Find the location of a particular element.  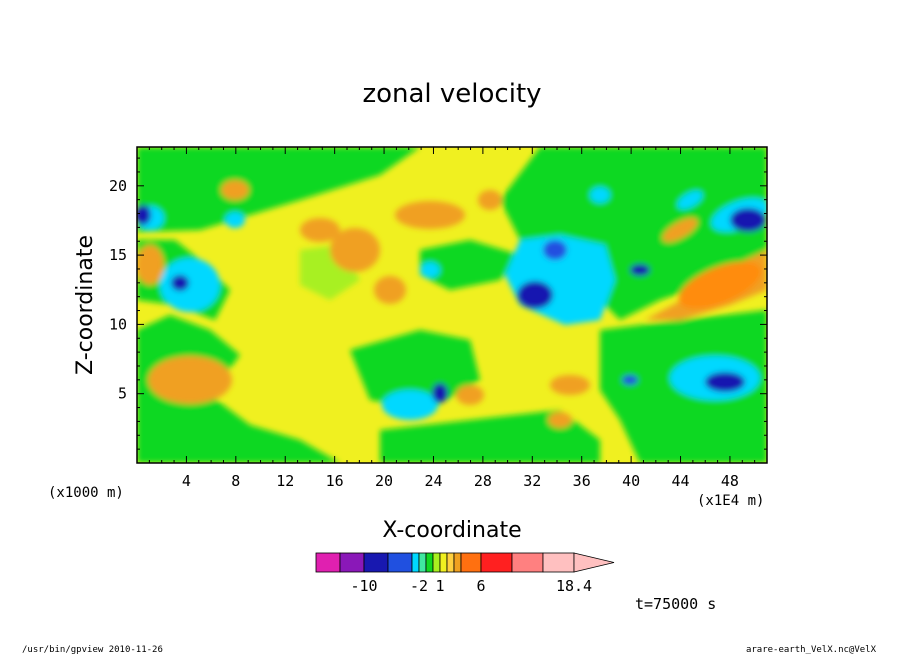

colorbar-extension is located at coordinates (594, 562).